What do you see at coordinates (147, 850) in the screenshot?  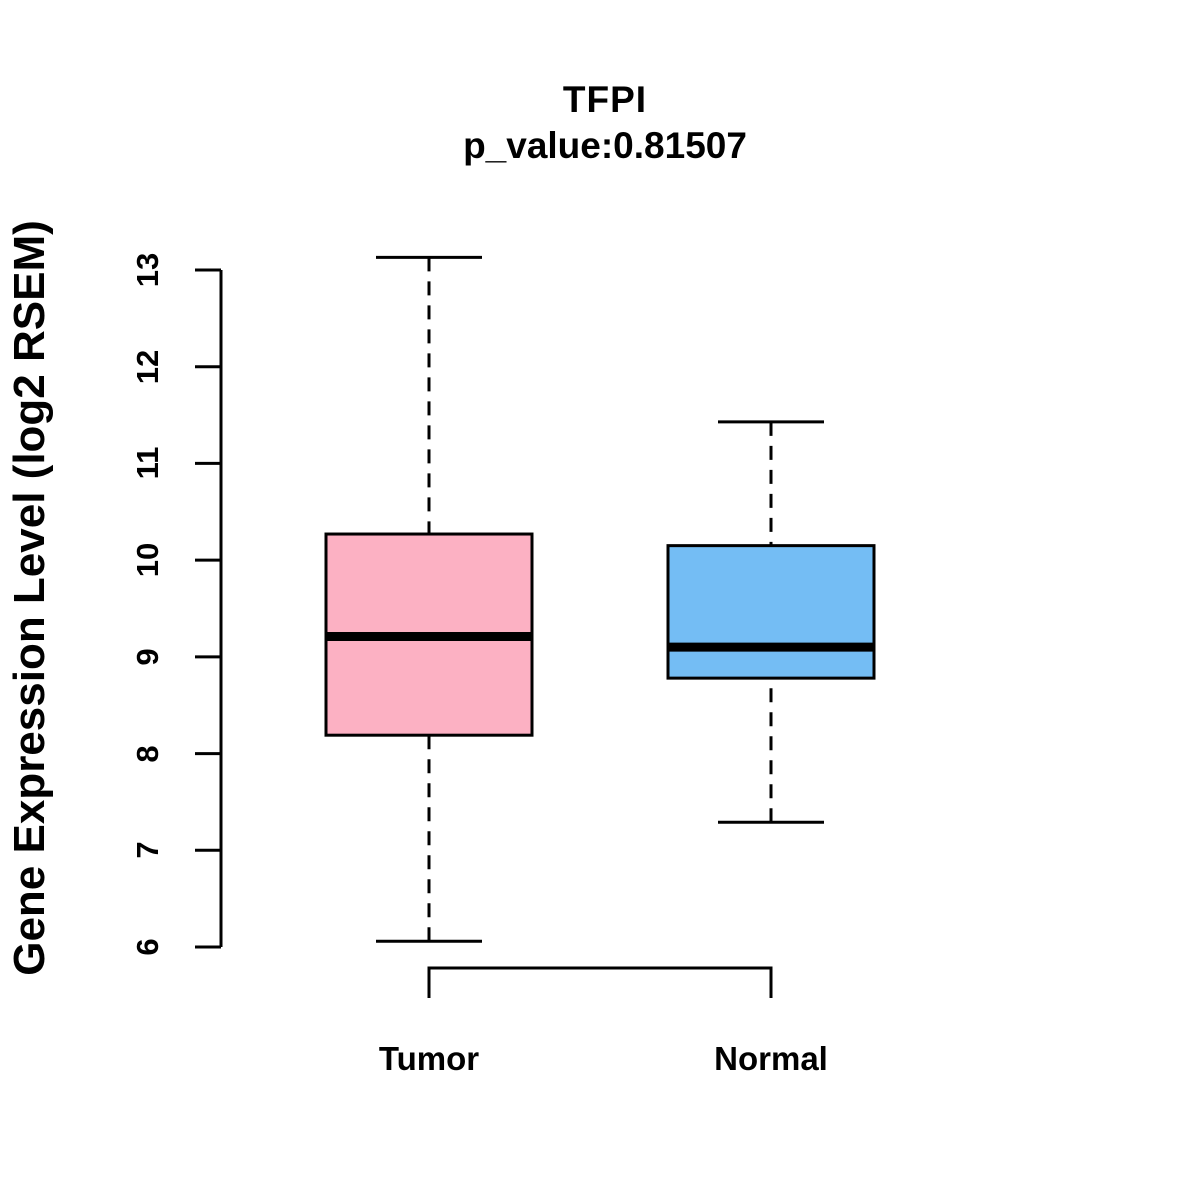 I see `y-tick-label-7: 7` at bounding box center [147, 850].